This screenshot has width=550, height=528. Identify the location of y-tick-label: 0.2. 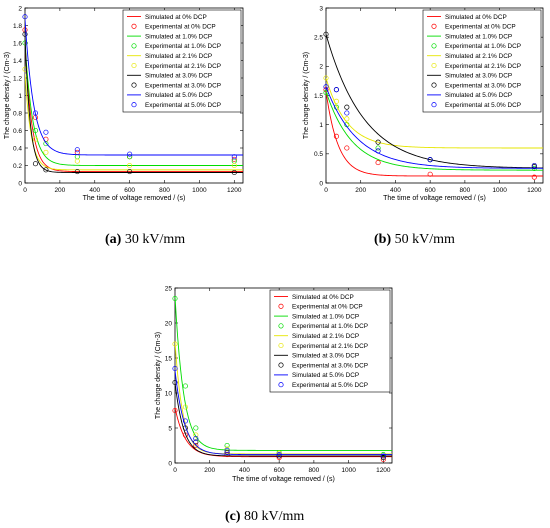
(17, 166).